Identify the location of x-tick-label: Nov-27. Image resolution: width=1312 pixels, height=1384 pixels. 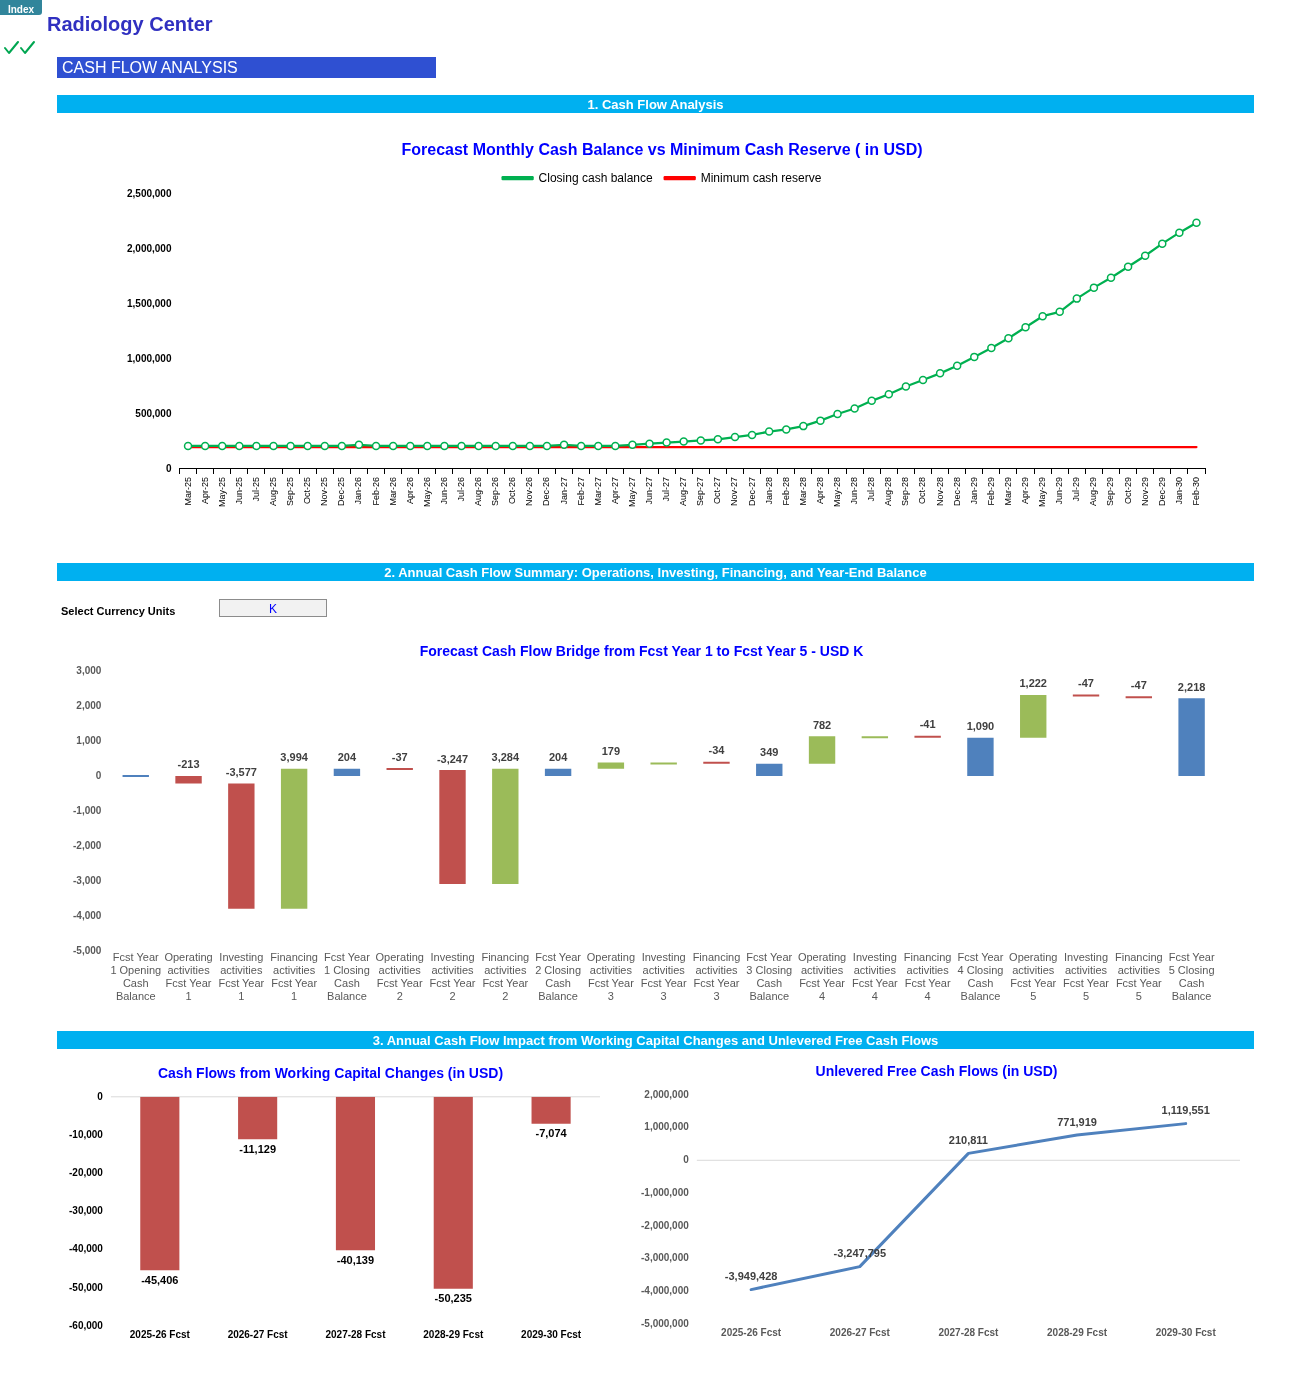
(734, 491).